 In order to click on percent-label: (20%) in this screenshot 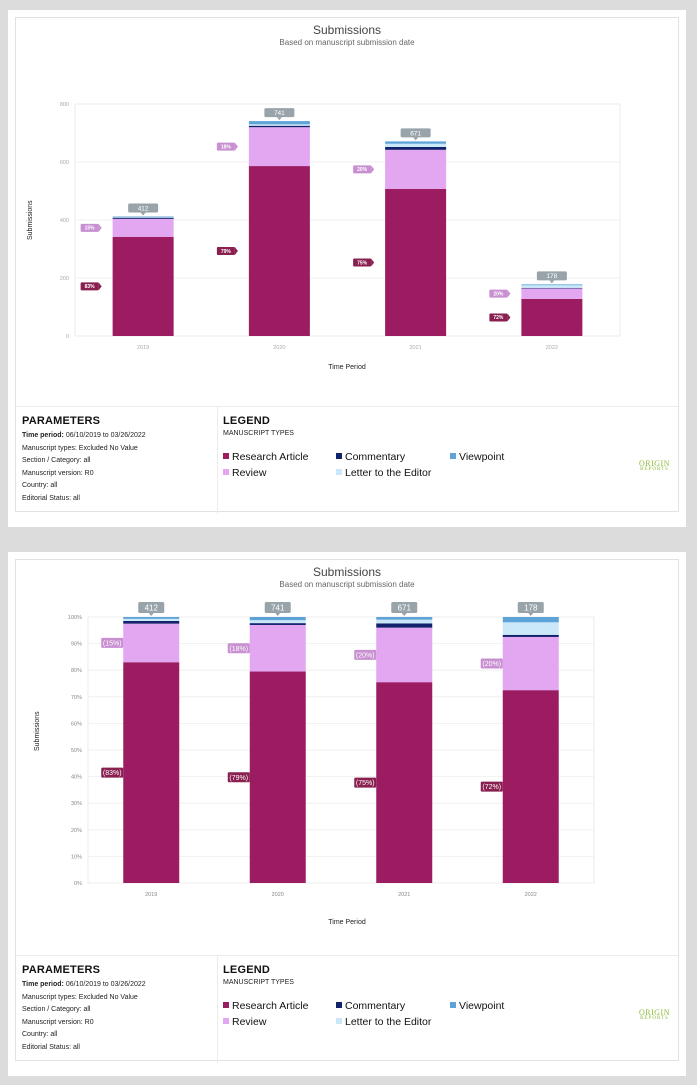, I will do `click(491, 664)`.